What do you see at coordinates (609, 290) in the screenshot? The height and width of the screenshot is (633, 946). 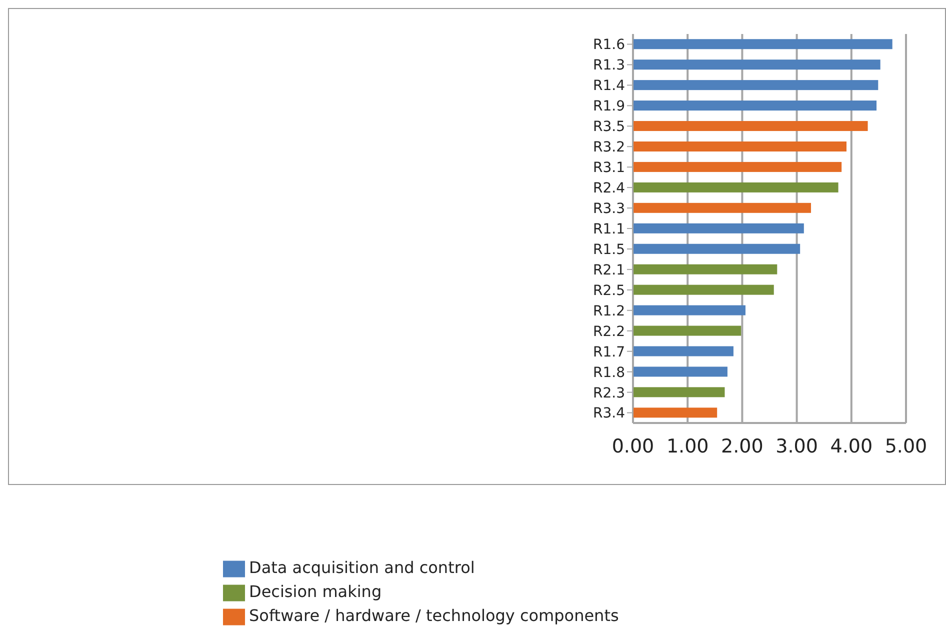 I see `y-tick-label: R2.5` at bounding box center [609, 290].